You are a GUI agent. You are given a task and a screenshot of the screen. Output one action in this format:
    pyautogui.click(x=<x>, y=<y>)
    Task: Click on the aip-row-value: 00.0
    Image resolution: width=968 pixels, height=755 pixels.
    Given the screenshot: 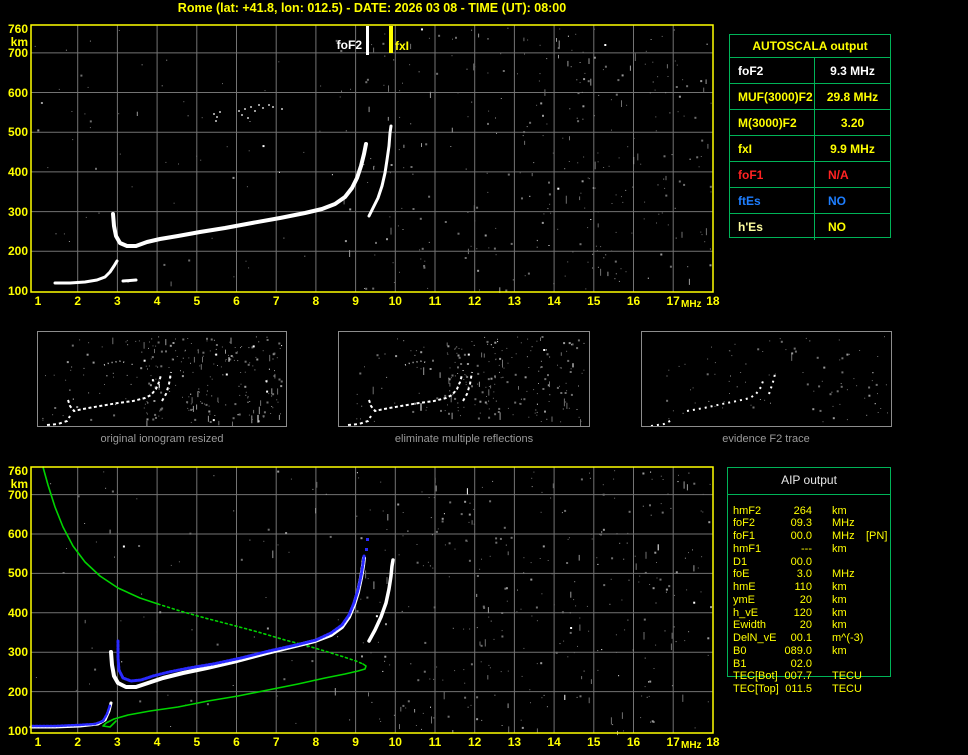 What is the action you would take?
    pyautogui.click(x=801, y=561)
    